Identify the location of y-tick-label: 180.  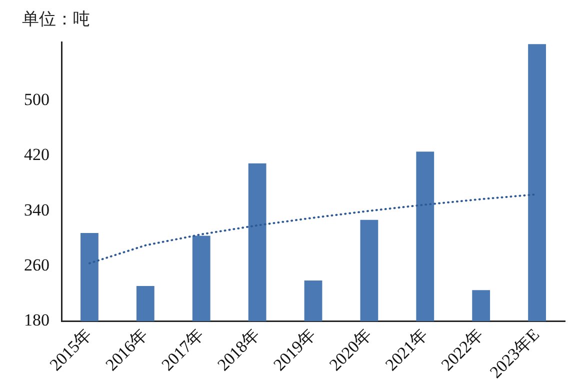
(37, 320).